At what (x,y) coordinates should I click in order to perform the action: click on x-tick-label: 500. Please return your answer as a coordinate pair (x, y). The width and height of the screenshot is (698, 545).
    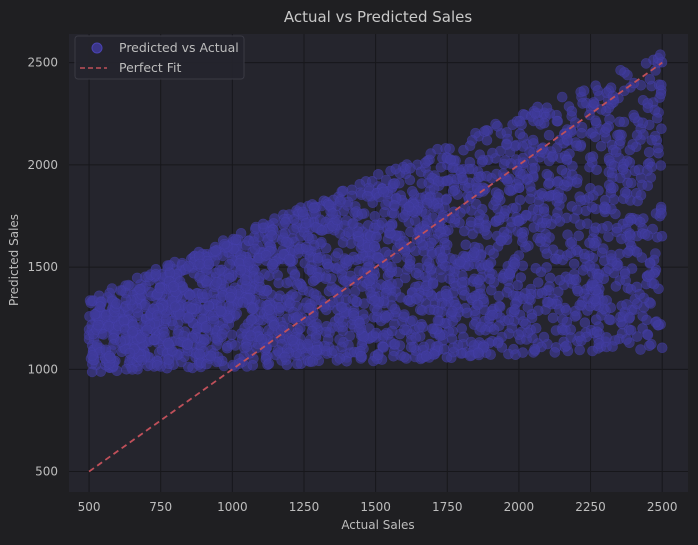
    Looking at the image, I should click on (89, 507).